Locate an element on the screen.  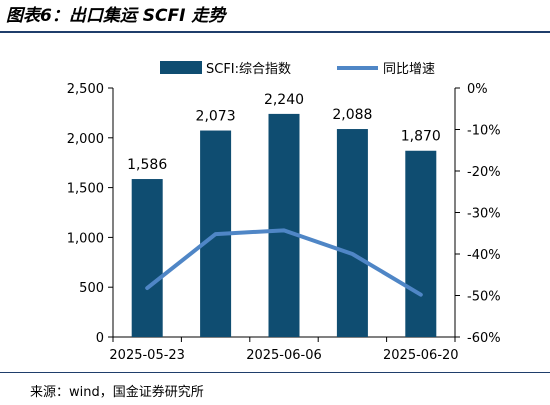
x-tick-label: 2025-06-06 is located at coordinates (284, 355).